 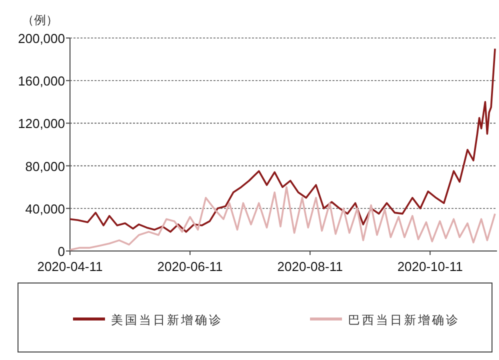 What do you see at coordinates (41, 38) in the screenshot?
I see `y-tick-label: 200,000` at bounding box center [41, 38].